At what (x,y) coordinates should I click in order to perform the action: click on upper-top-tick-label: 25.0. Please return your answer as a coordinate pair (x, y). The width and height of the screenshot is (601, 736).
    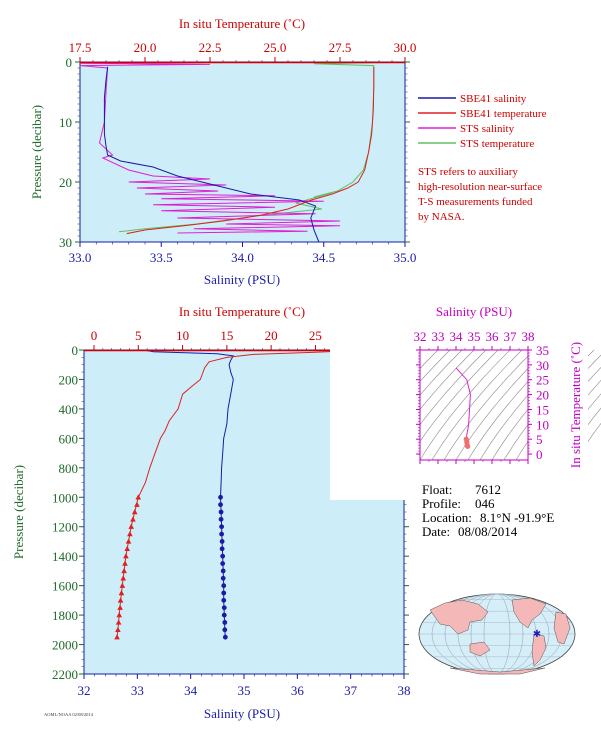
    Looking at the image, I should click on (275, 47).